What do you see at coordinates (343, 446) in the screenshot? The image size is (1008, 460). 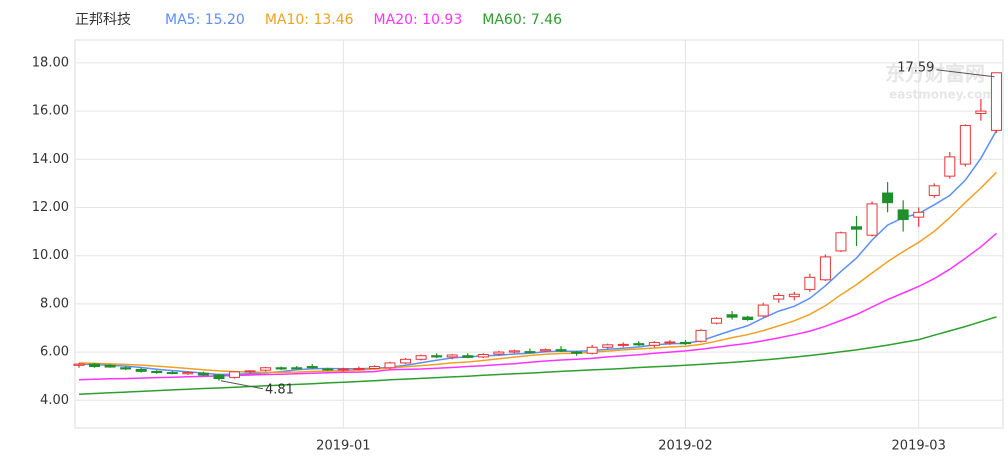 I see `x-tick-label: 2019-01` at bounding box center [343, 446].